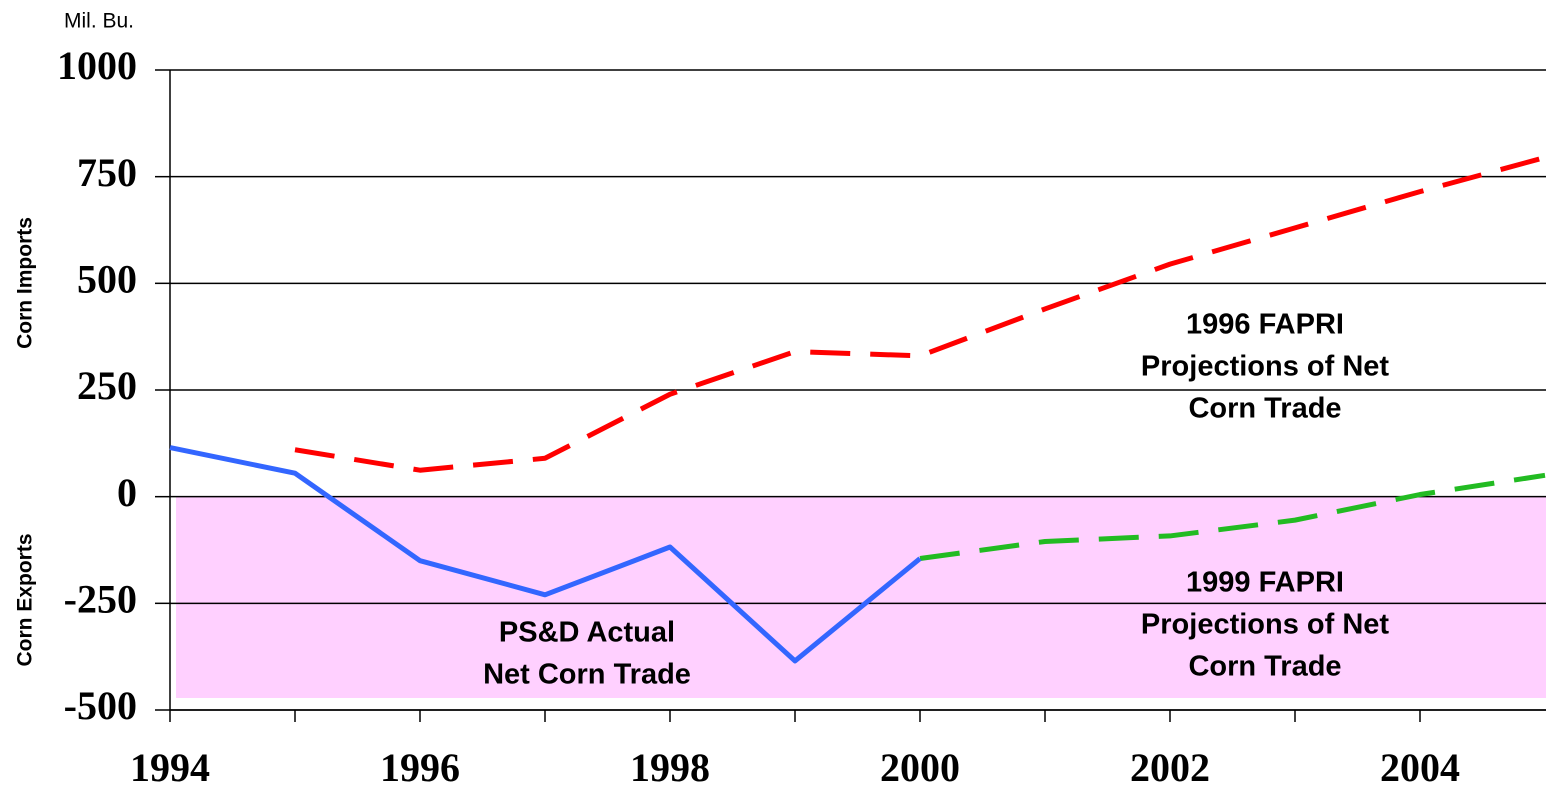 The image size is (1546, 796). What do you see at coordinates (100, 599) in the screenshot?
I see `y-tick-label: -250` at bounding box center [100, 599].